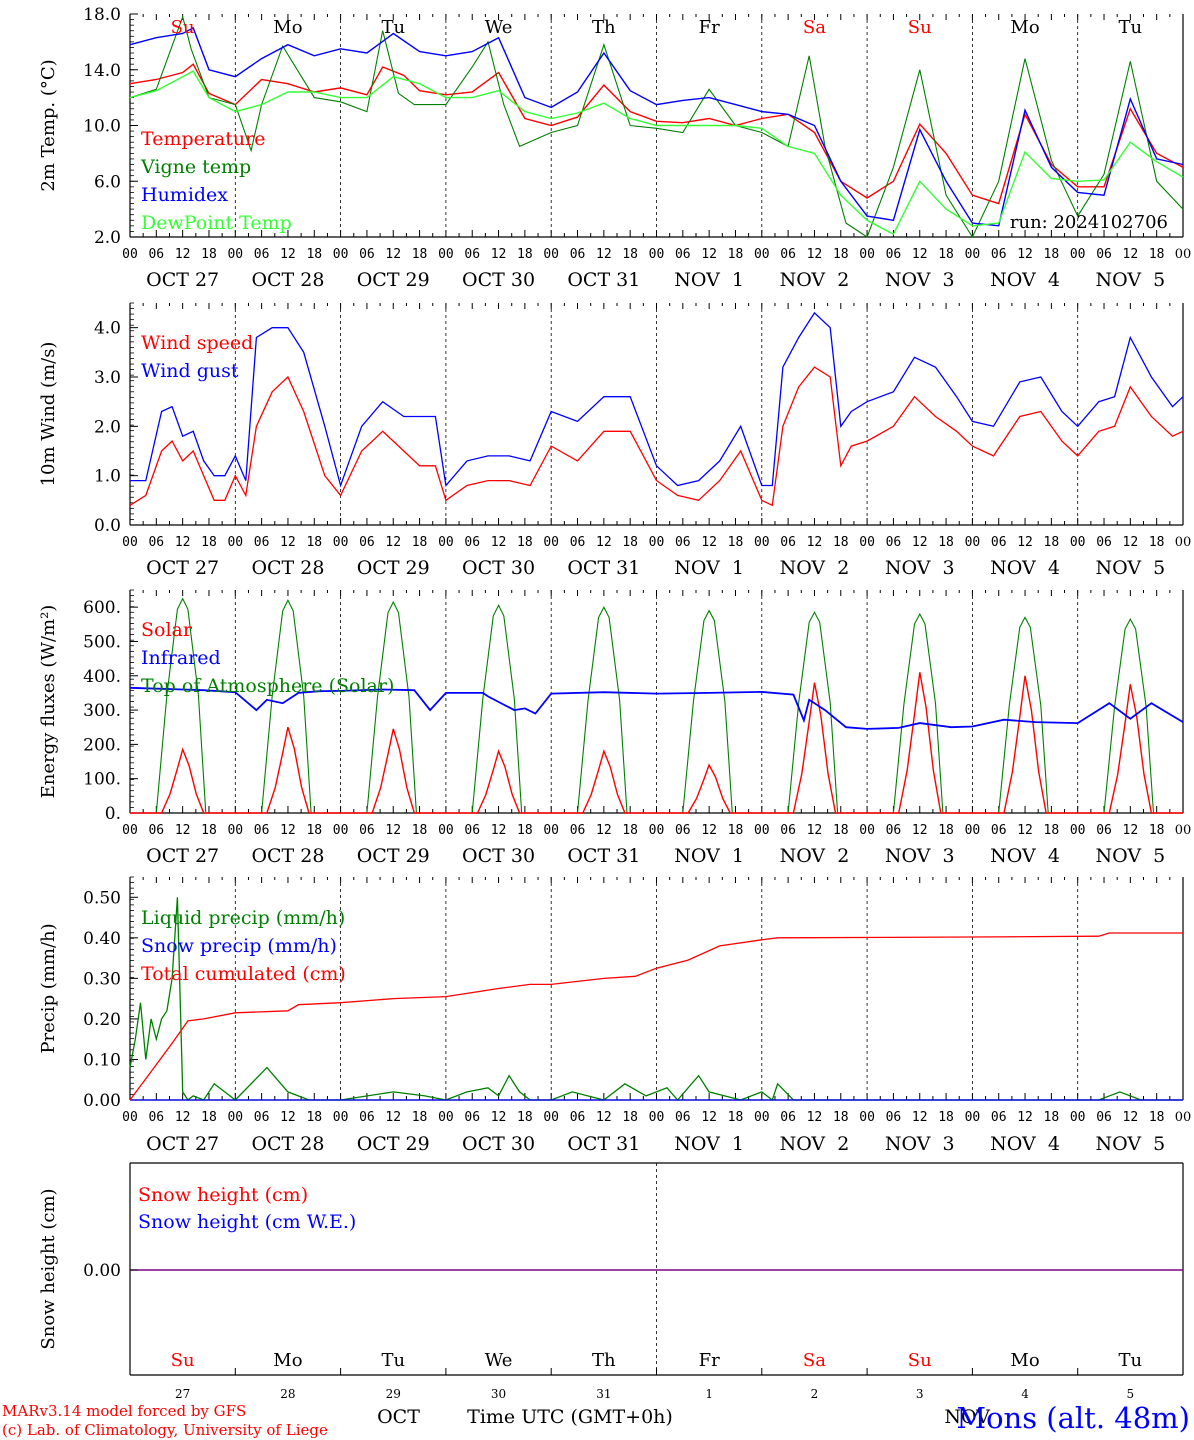 This screenshot has width=1194, height=1440. What do you see at coordinates (1025, 1394) in the screenshot?
I see `day-number-label: 4` at bounding box center [1025, 1394].